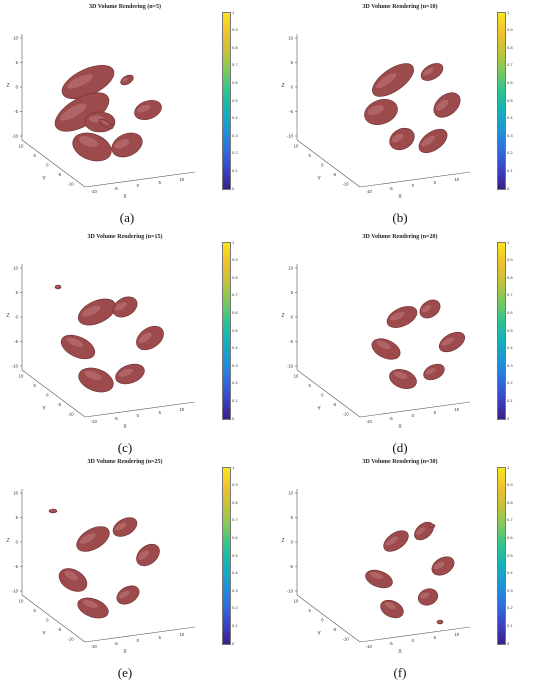  I want to click on chart-title: 3D Volume Rendering (n=30), so click(400, 462).